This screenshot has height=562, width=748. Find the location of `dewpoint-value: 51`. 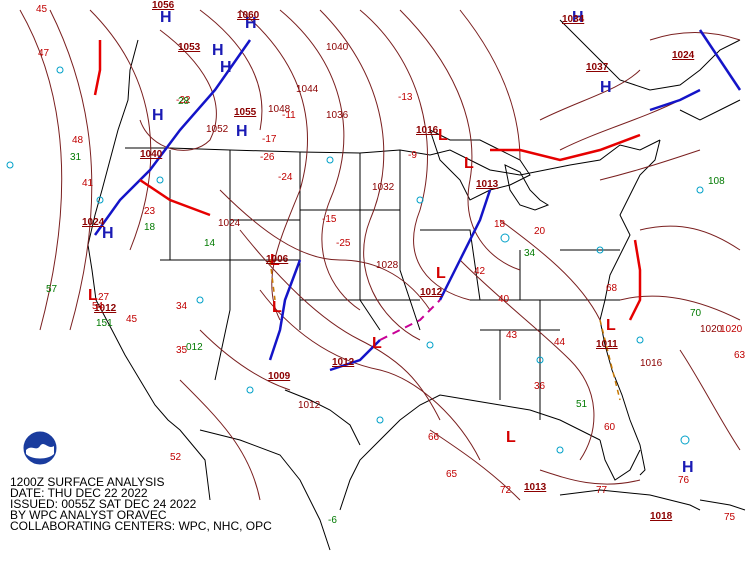

dewpoint-value: 51 is located at coordinates (582, 404).